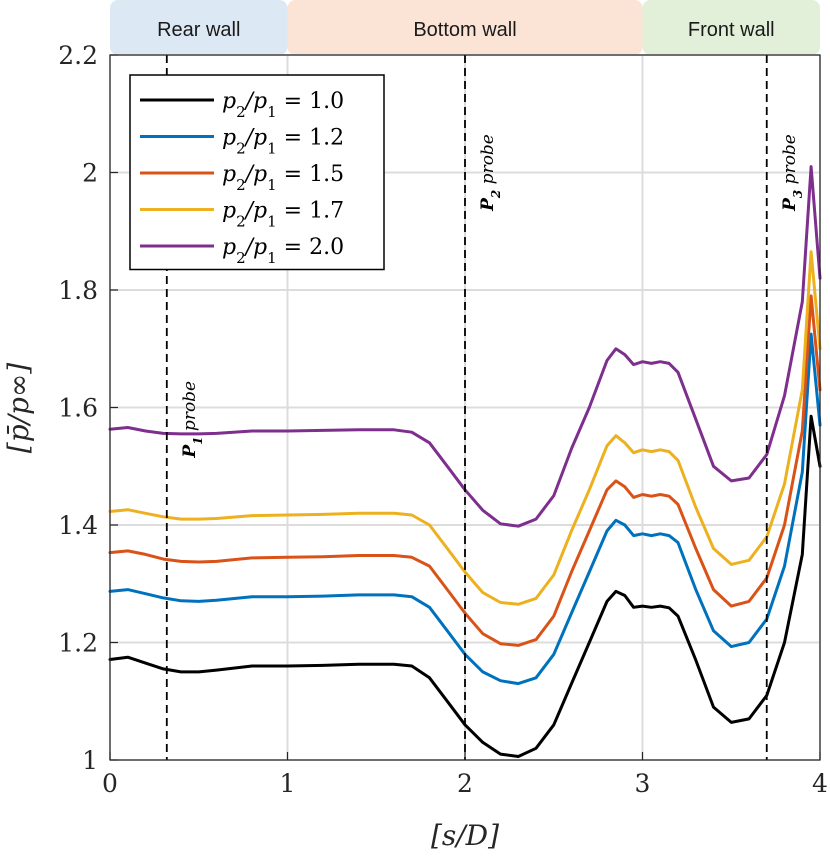 The image size is (830, 863). What do you see at coordinates (78, 525) in the screenshot?
I see `y-tick-label-2: 1.4` at bounding box center [78, 525].